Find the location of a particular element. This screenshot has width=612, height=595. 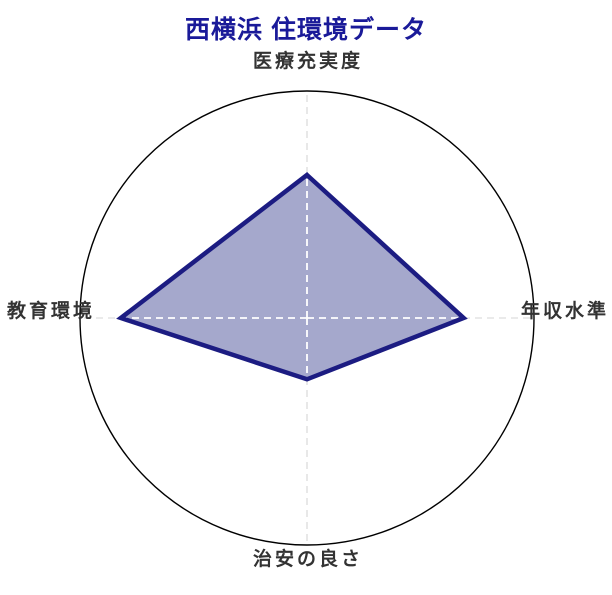

axis-label-safety: 治安の良さ is located at coordinates (308, 559).